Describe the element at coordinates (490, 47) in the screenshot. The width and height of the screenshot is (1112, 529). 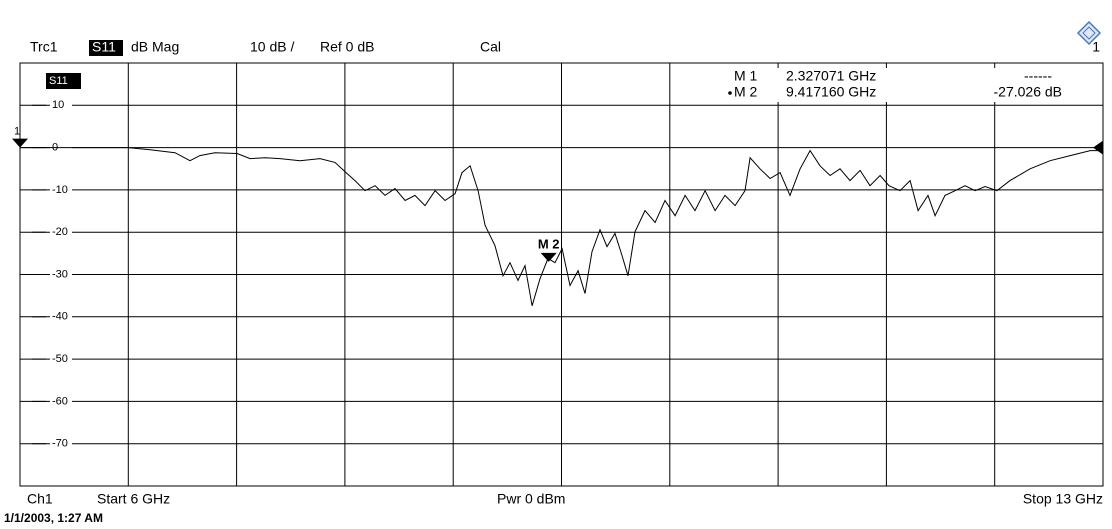
I see `cal-state: Cal` at that location.